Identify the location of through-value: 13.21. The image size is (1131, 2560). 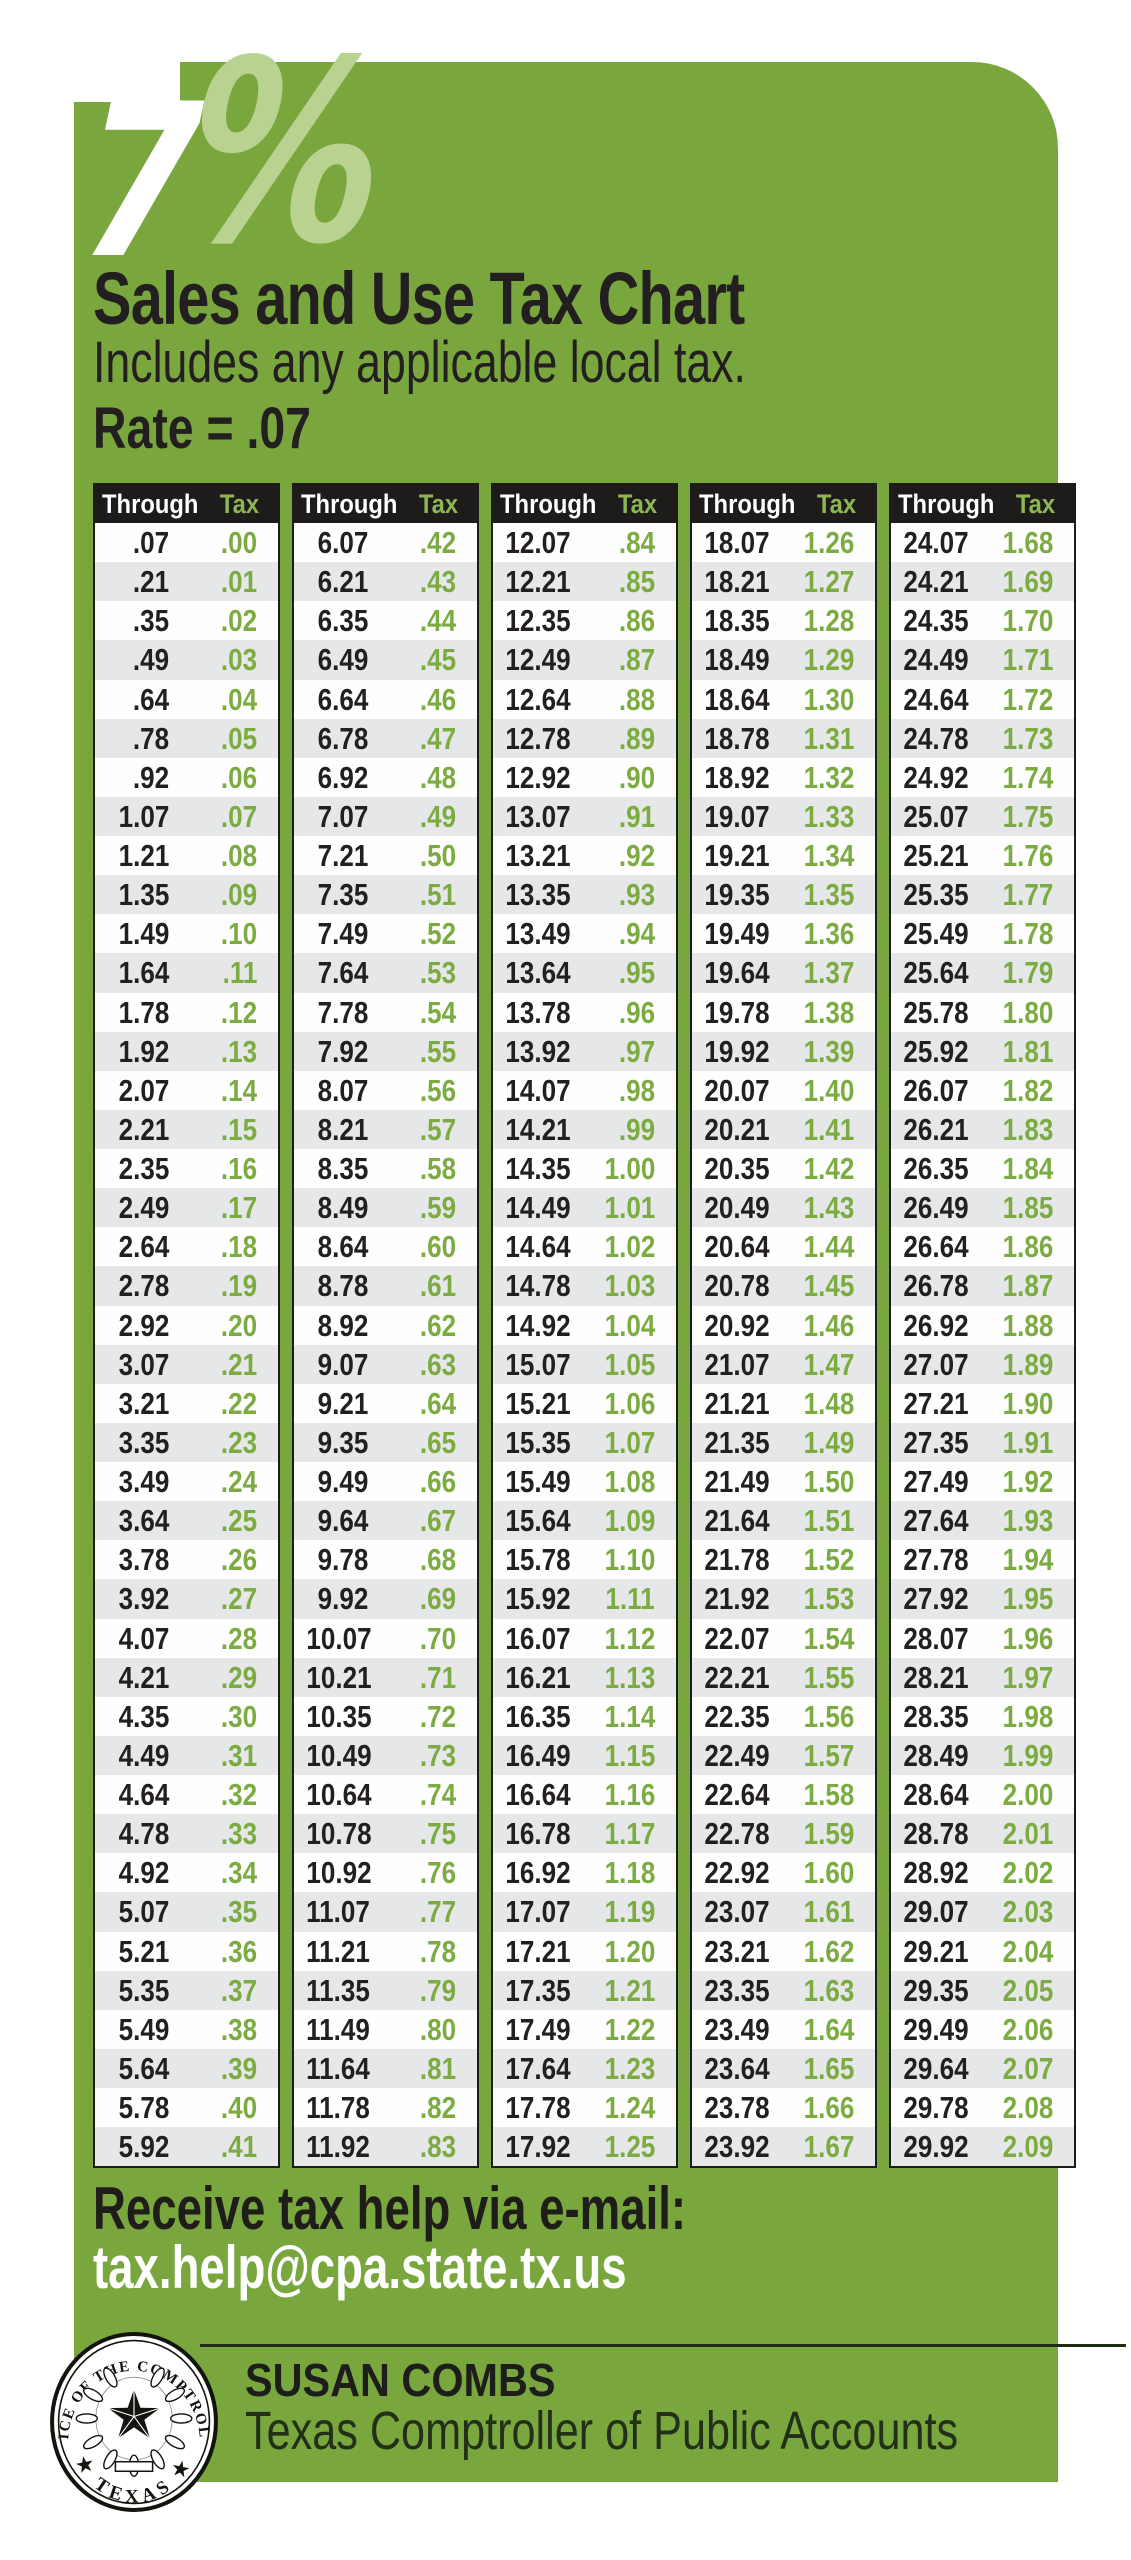
(538, 856).